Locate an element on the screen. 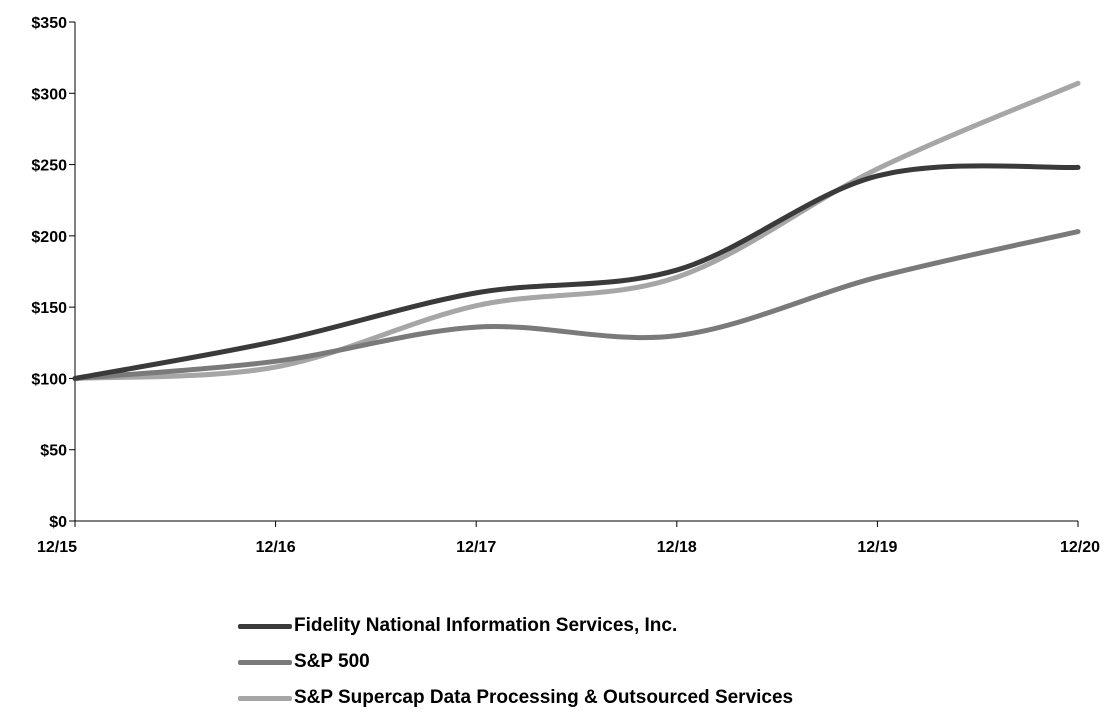  x-tick-label: 12/19 is located at coordinates (877, 547).